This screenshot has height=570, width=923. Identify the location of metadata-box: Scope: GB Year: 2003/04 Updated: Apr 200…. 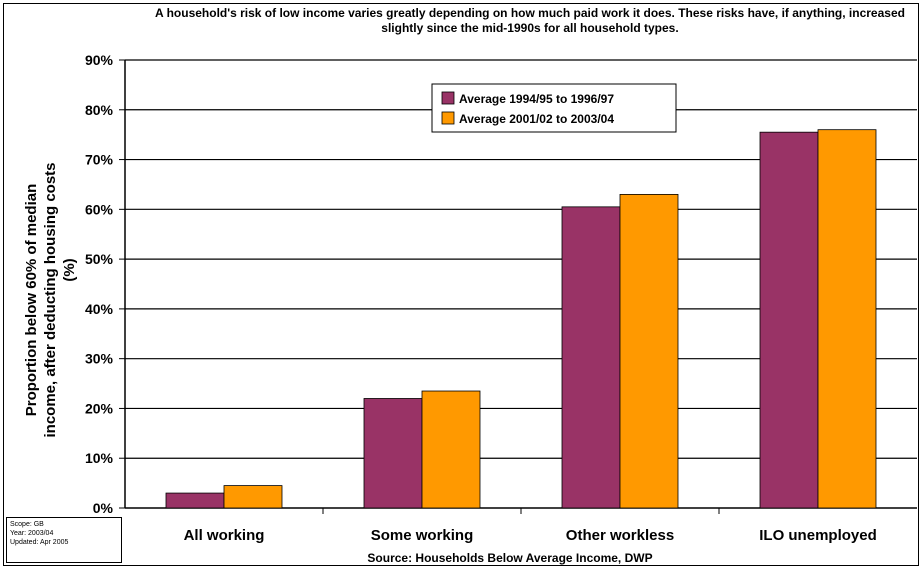
(64, 540).